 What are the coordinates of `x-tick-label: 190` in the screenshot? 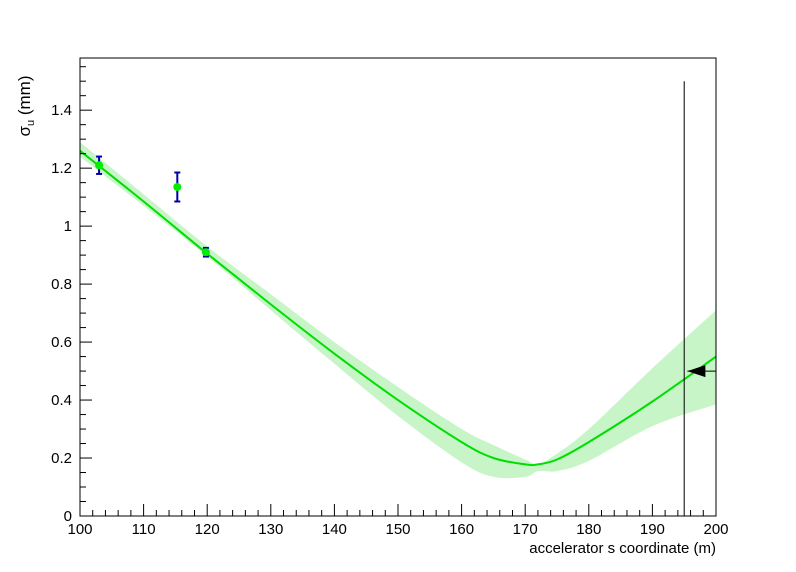 It's located at (652, 529).